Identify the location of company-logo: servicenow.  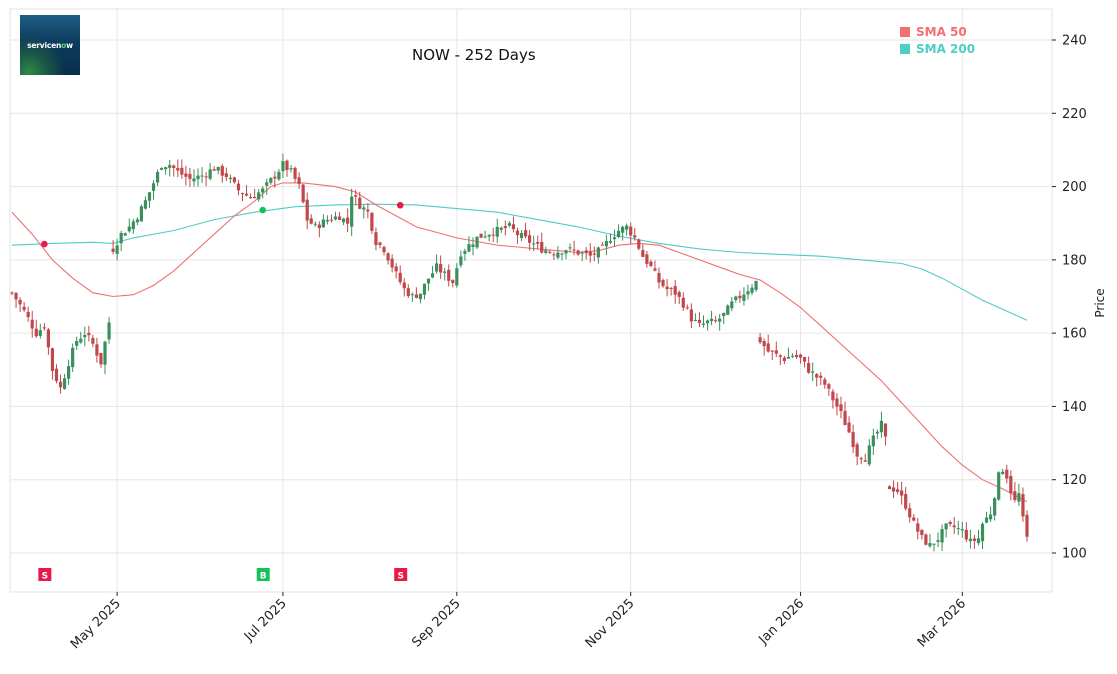
(50, 45).